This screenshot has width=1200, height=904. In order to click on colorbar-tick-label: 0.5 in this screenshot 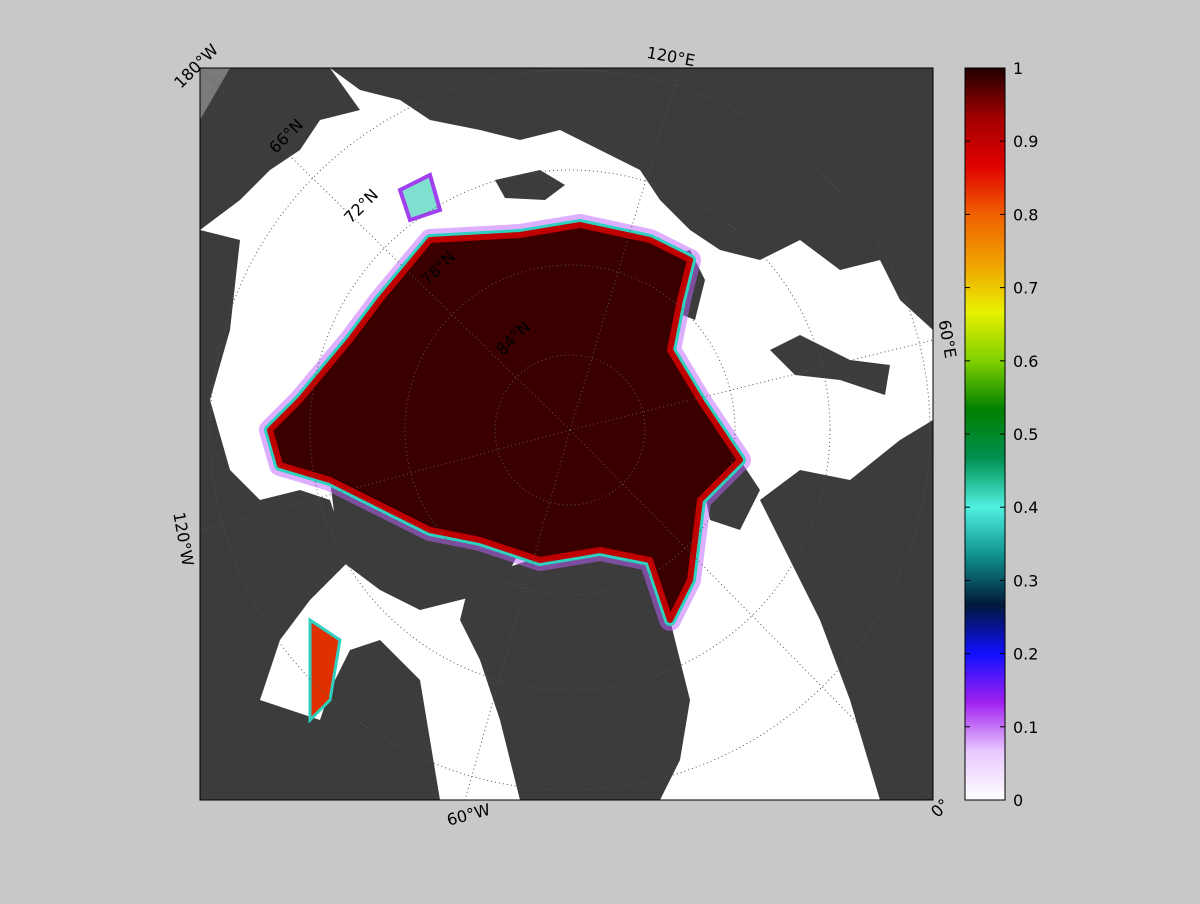, I will do `click(1025, 434)`.